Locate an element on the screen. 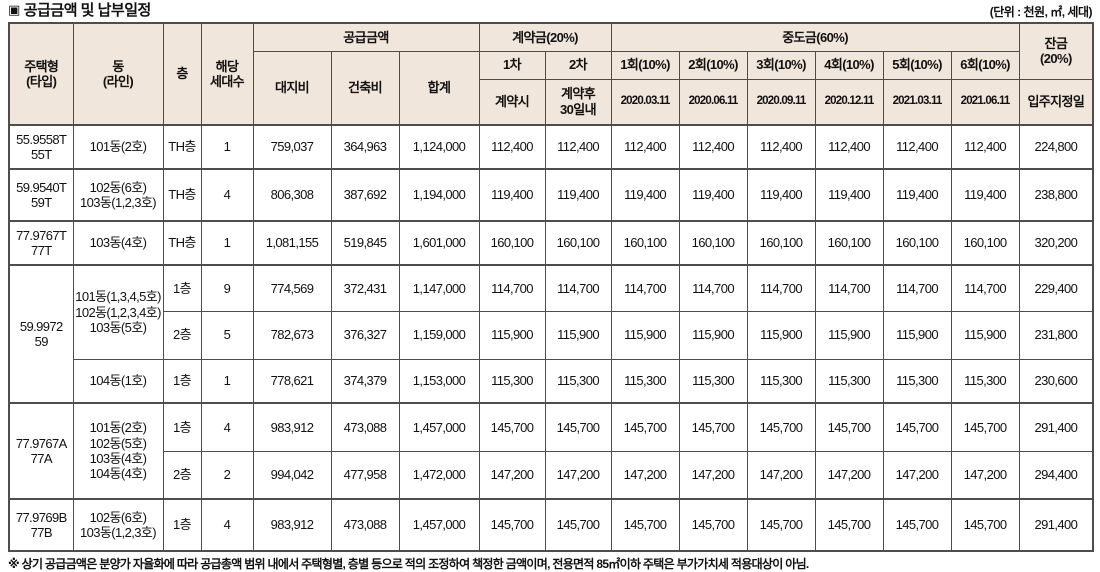 The width and height of the screenshot is (1100, 572). balance-cell: 231,800 is located at coordinates (1056, 335).